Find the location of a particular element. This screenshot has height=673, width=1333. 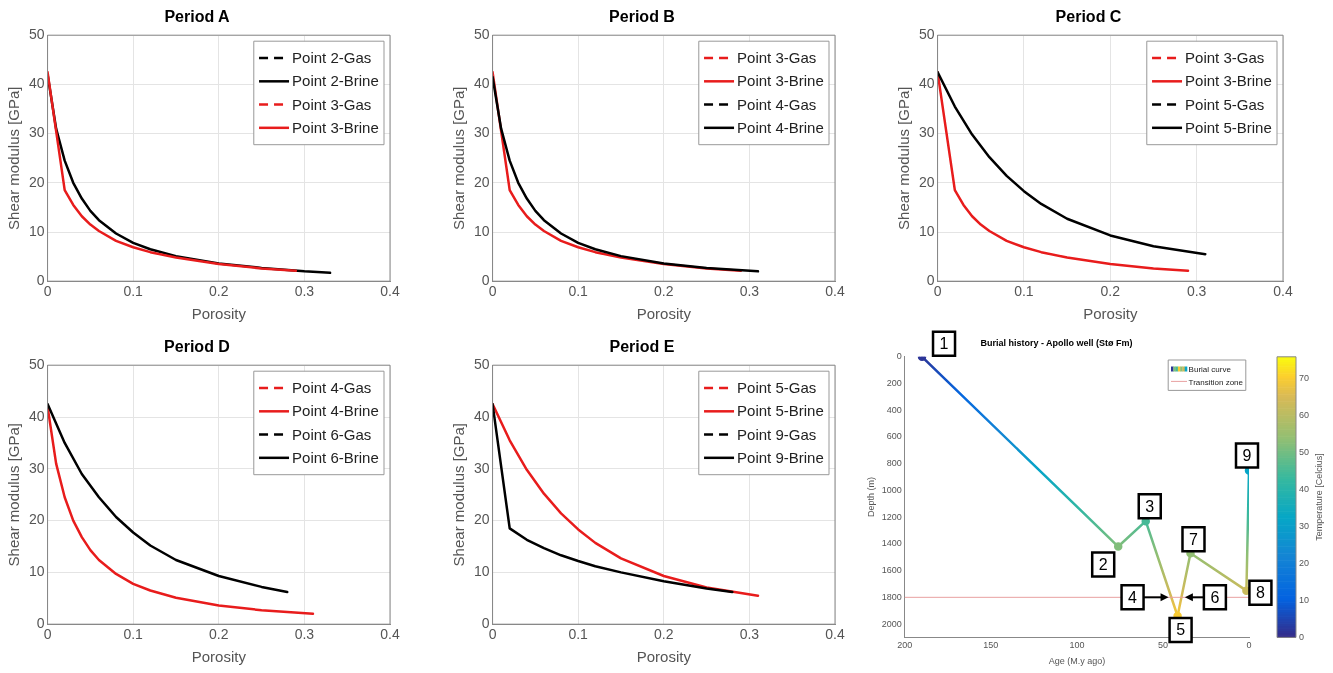

y-tick-label: 200 is located at coordinates (894, 383).